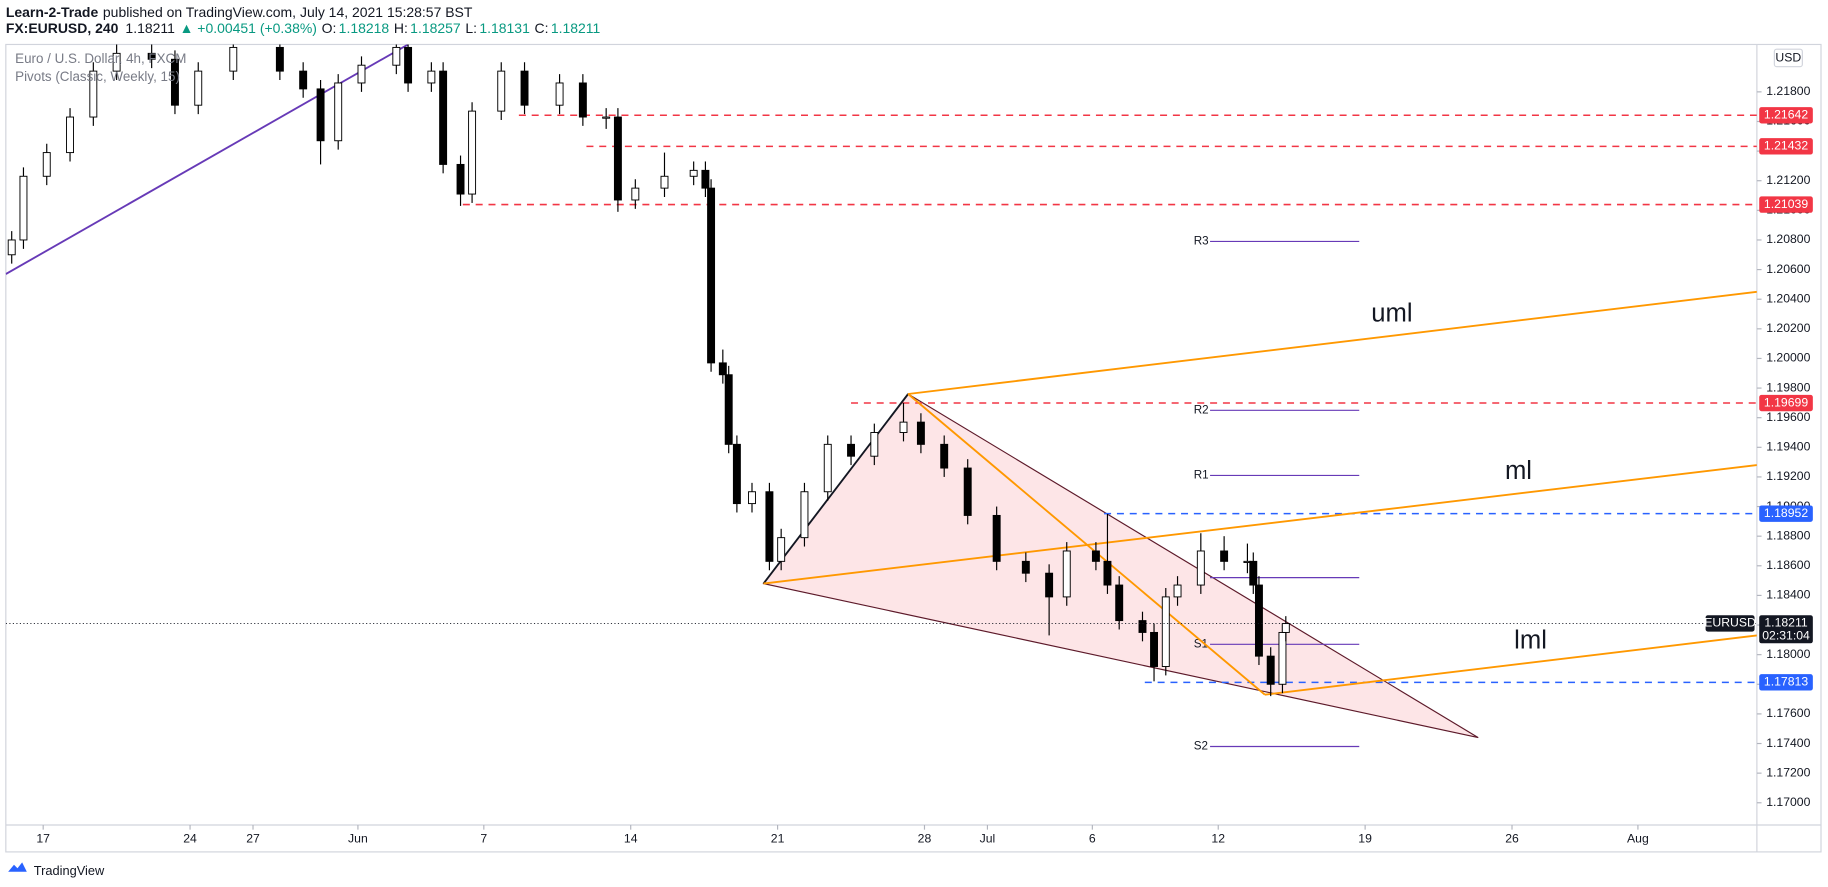  Describe the element at coordinates (52, 12) in the screenshot. I see `publisher: Learn-2-Trade` at that location.